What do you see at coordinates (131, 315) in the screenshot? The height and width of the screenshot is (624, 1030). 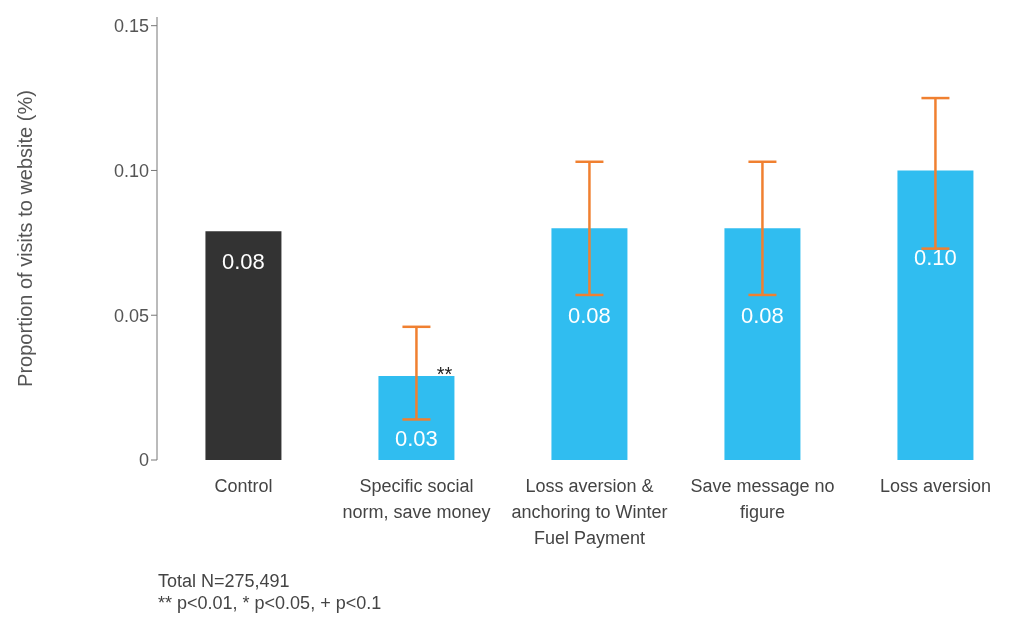 I see `y-tick-label: 0.05` at bounding box center [131, 315].